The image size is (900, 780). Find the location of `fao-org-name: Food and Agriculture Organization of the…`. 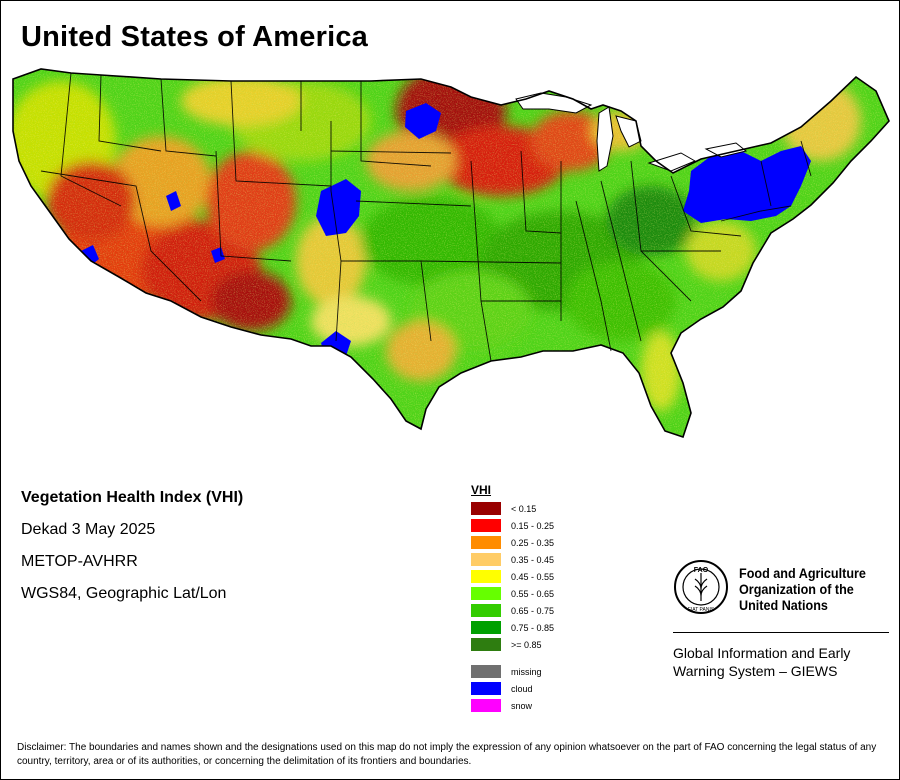

fao-org-name: Food and Agriculture Organization of the… is located at coordinates (802, 589).